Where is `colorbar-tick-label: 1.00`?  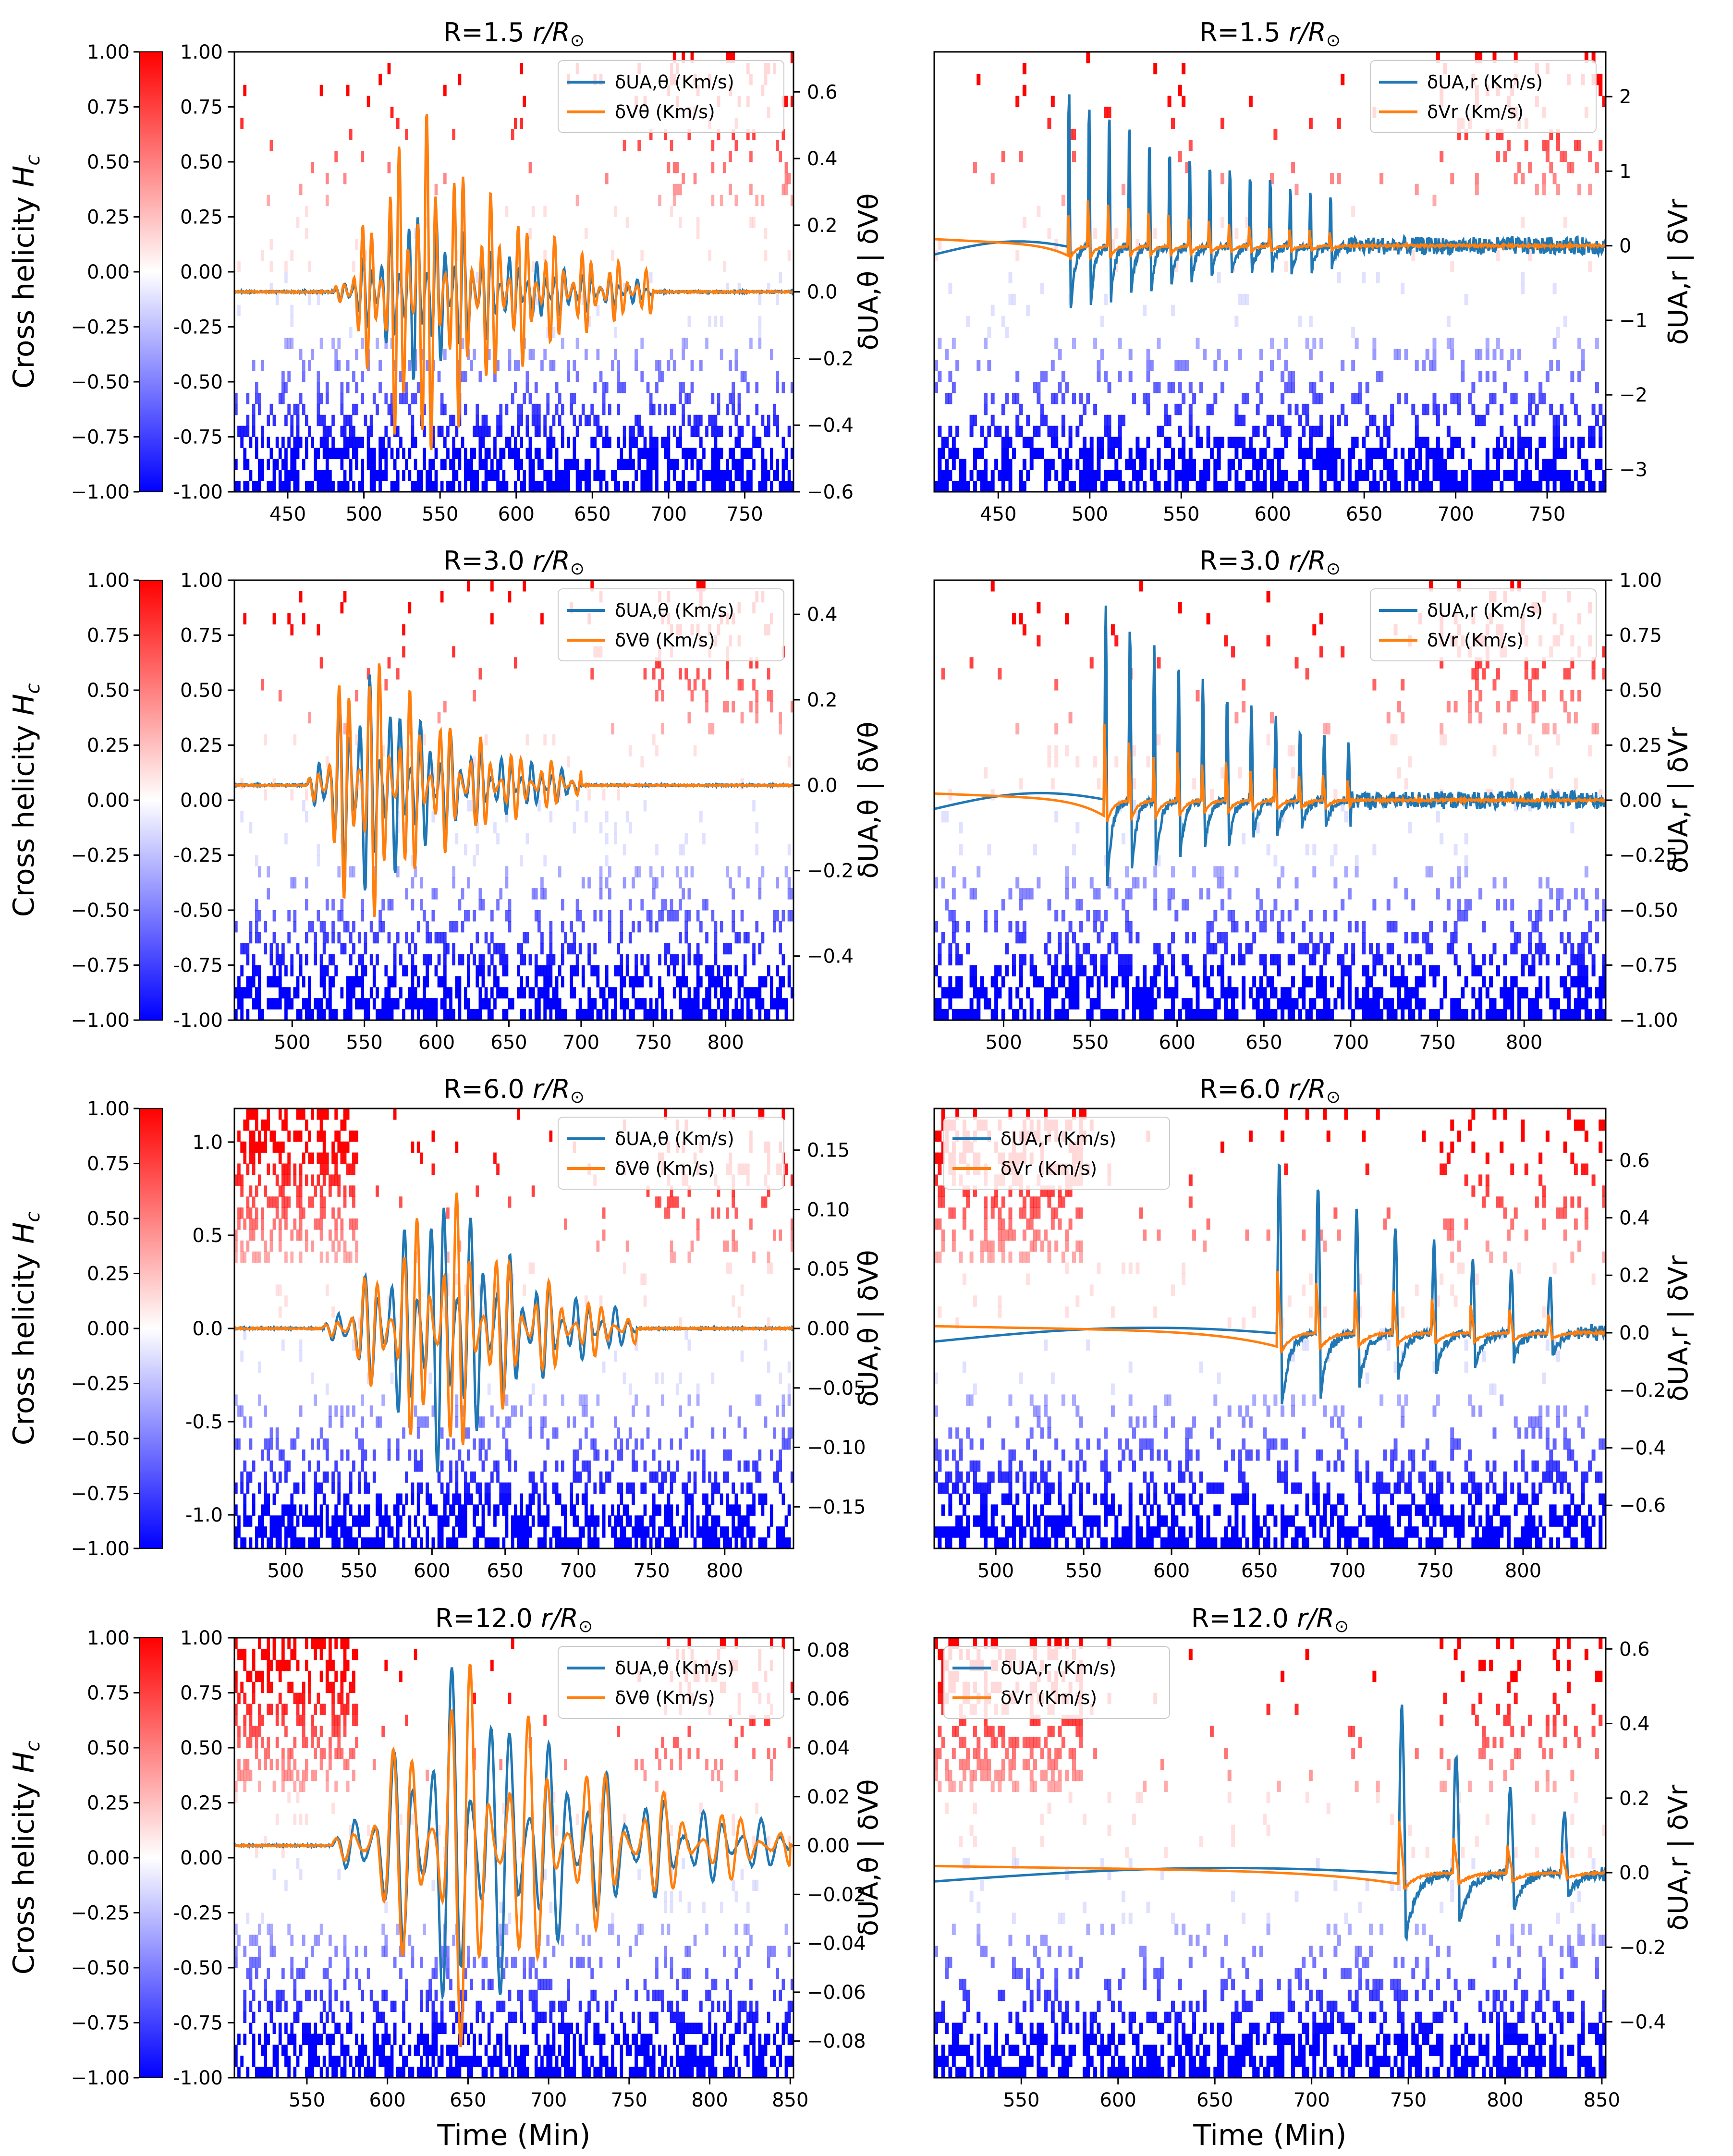
colorbar-tick-label: 1.00 is located at coordinates (108, 52).